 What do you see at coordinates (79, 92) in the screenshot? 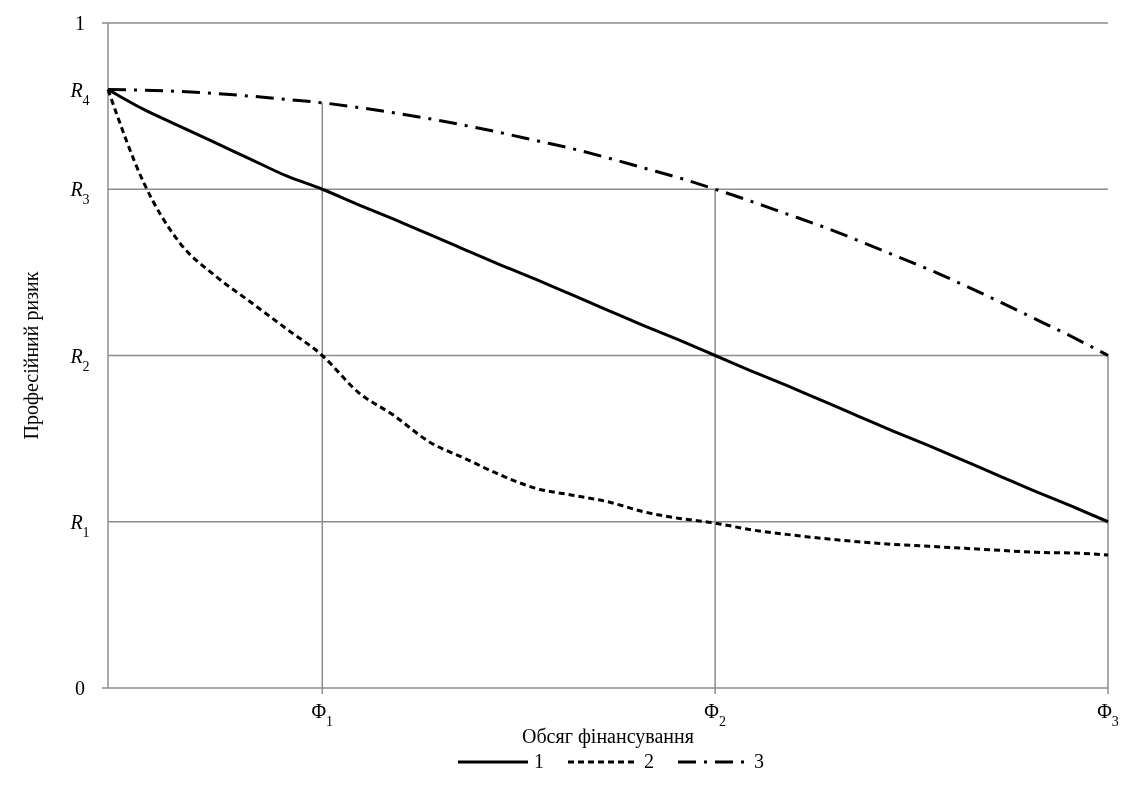
I see `text: R$_{4}$` at bounding box center [79, 92].